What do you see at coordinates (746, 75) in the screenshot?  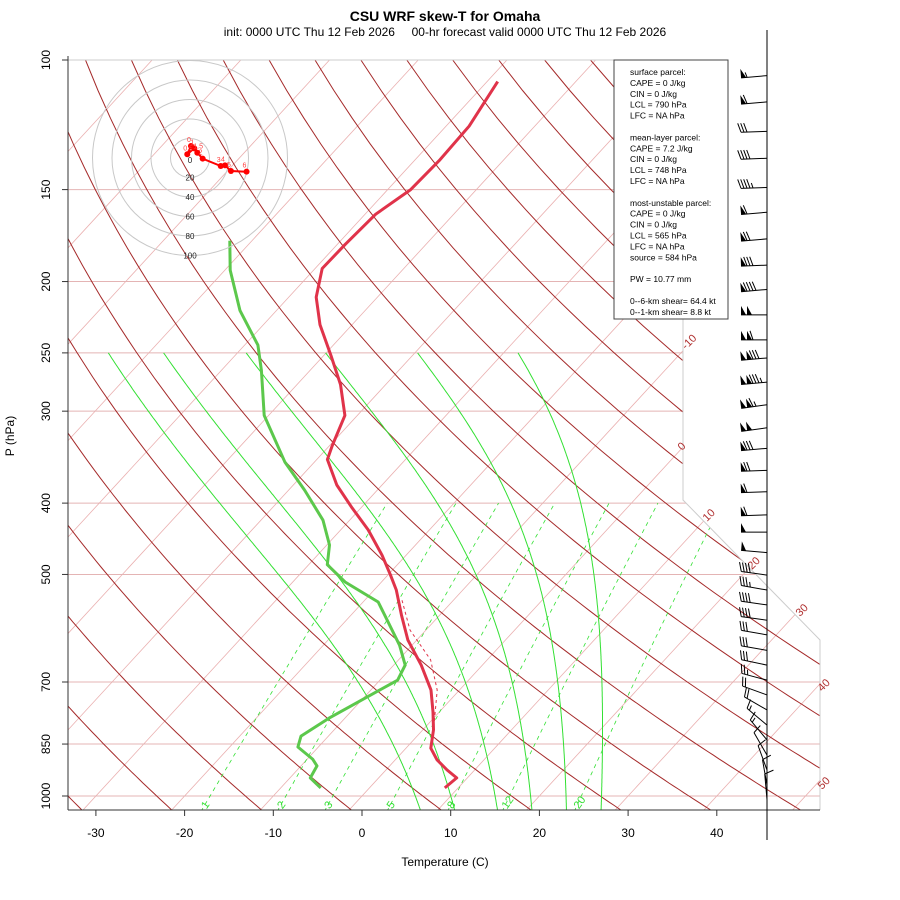 I see `barb-half` at bounding box center [746, 75].